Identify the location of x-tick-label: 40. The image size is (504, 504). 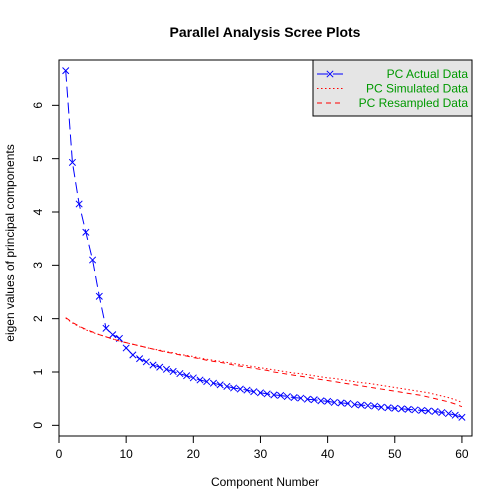
(328, 454).